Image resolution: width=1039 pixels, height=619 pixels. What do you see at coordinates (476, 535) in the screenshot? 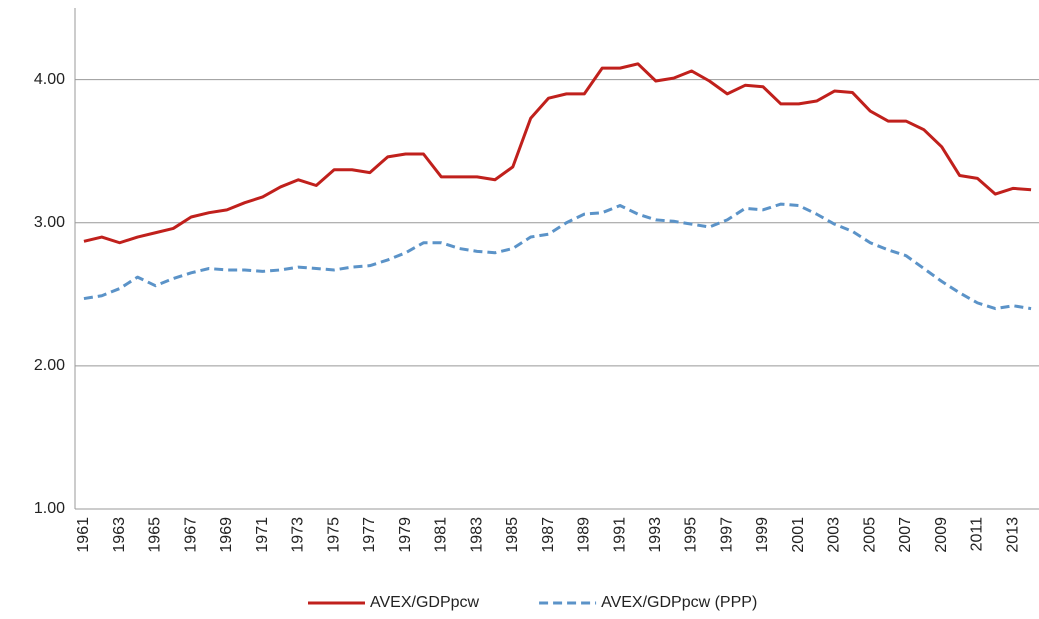
I see `x-tick-label: 1983` at bounding box center [476, 535].